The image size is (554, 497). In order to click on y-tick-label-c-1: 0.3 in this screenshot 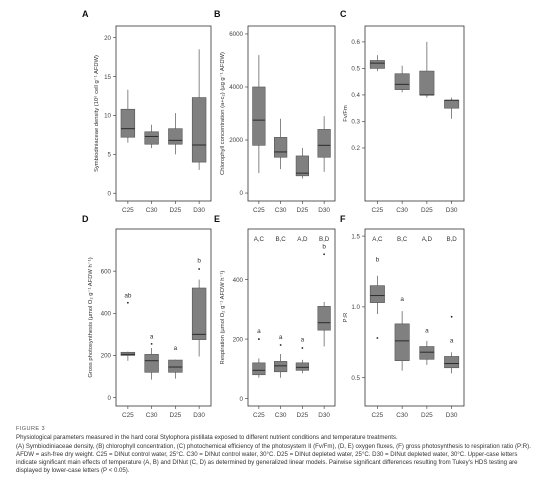, I will do `click(355, 122)`.